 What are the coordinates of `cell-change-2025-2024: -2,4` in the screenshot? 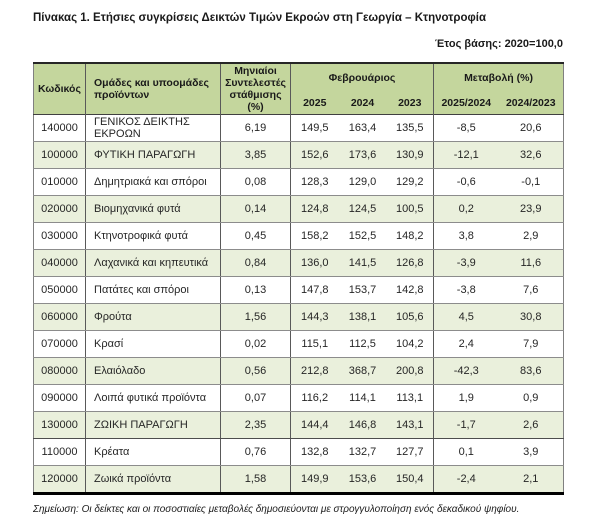 It's located at (466, 479).